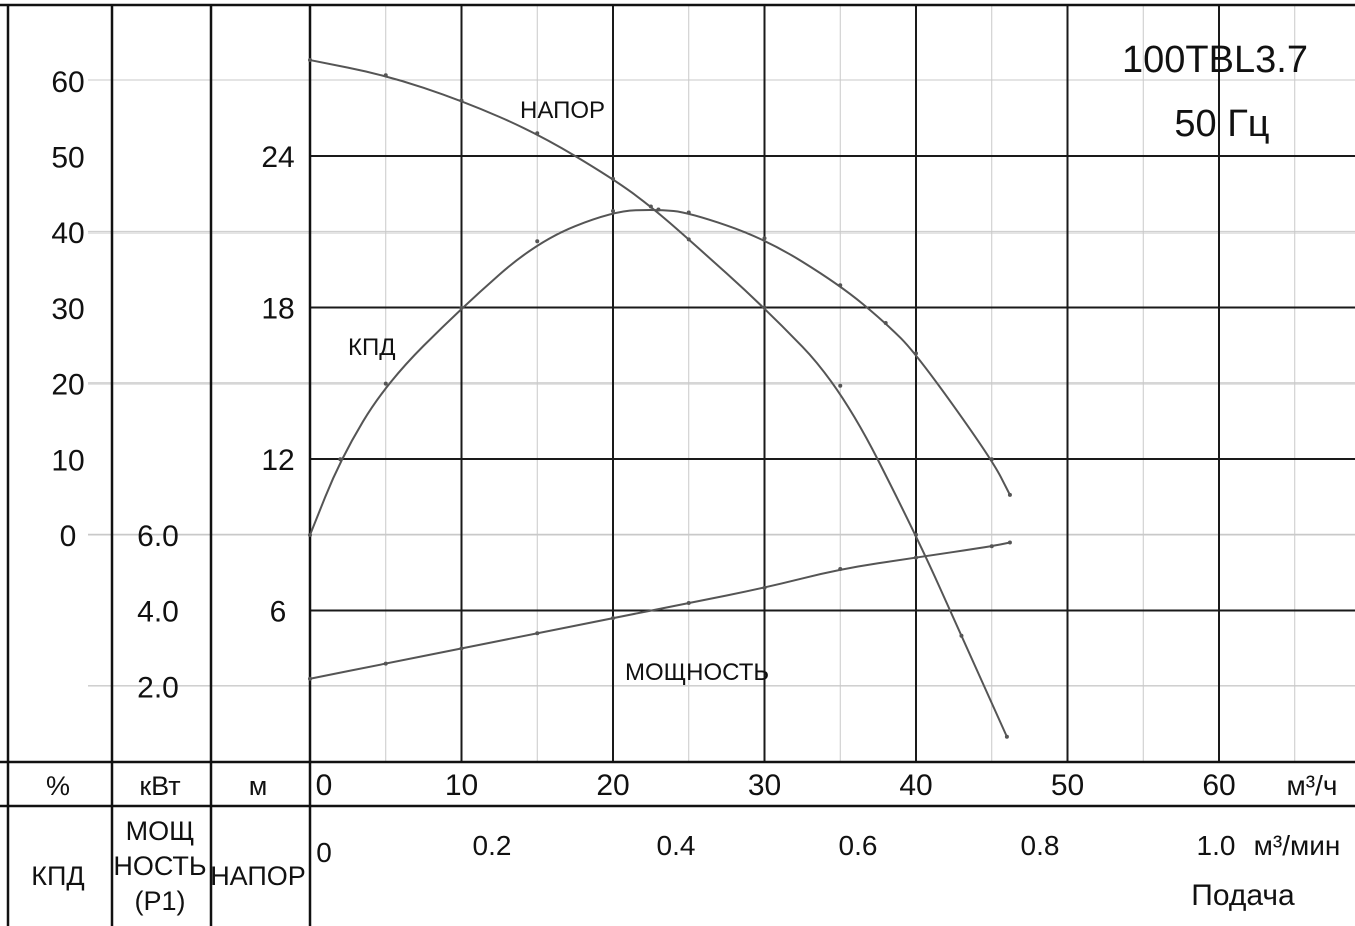  What do you see at coordinates (915, 785) in the screenshot?
I see `flow-tick-label: 40` at bounding box center [915, 785].